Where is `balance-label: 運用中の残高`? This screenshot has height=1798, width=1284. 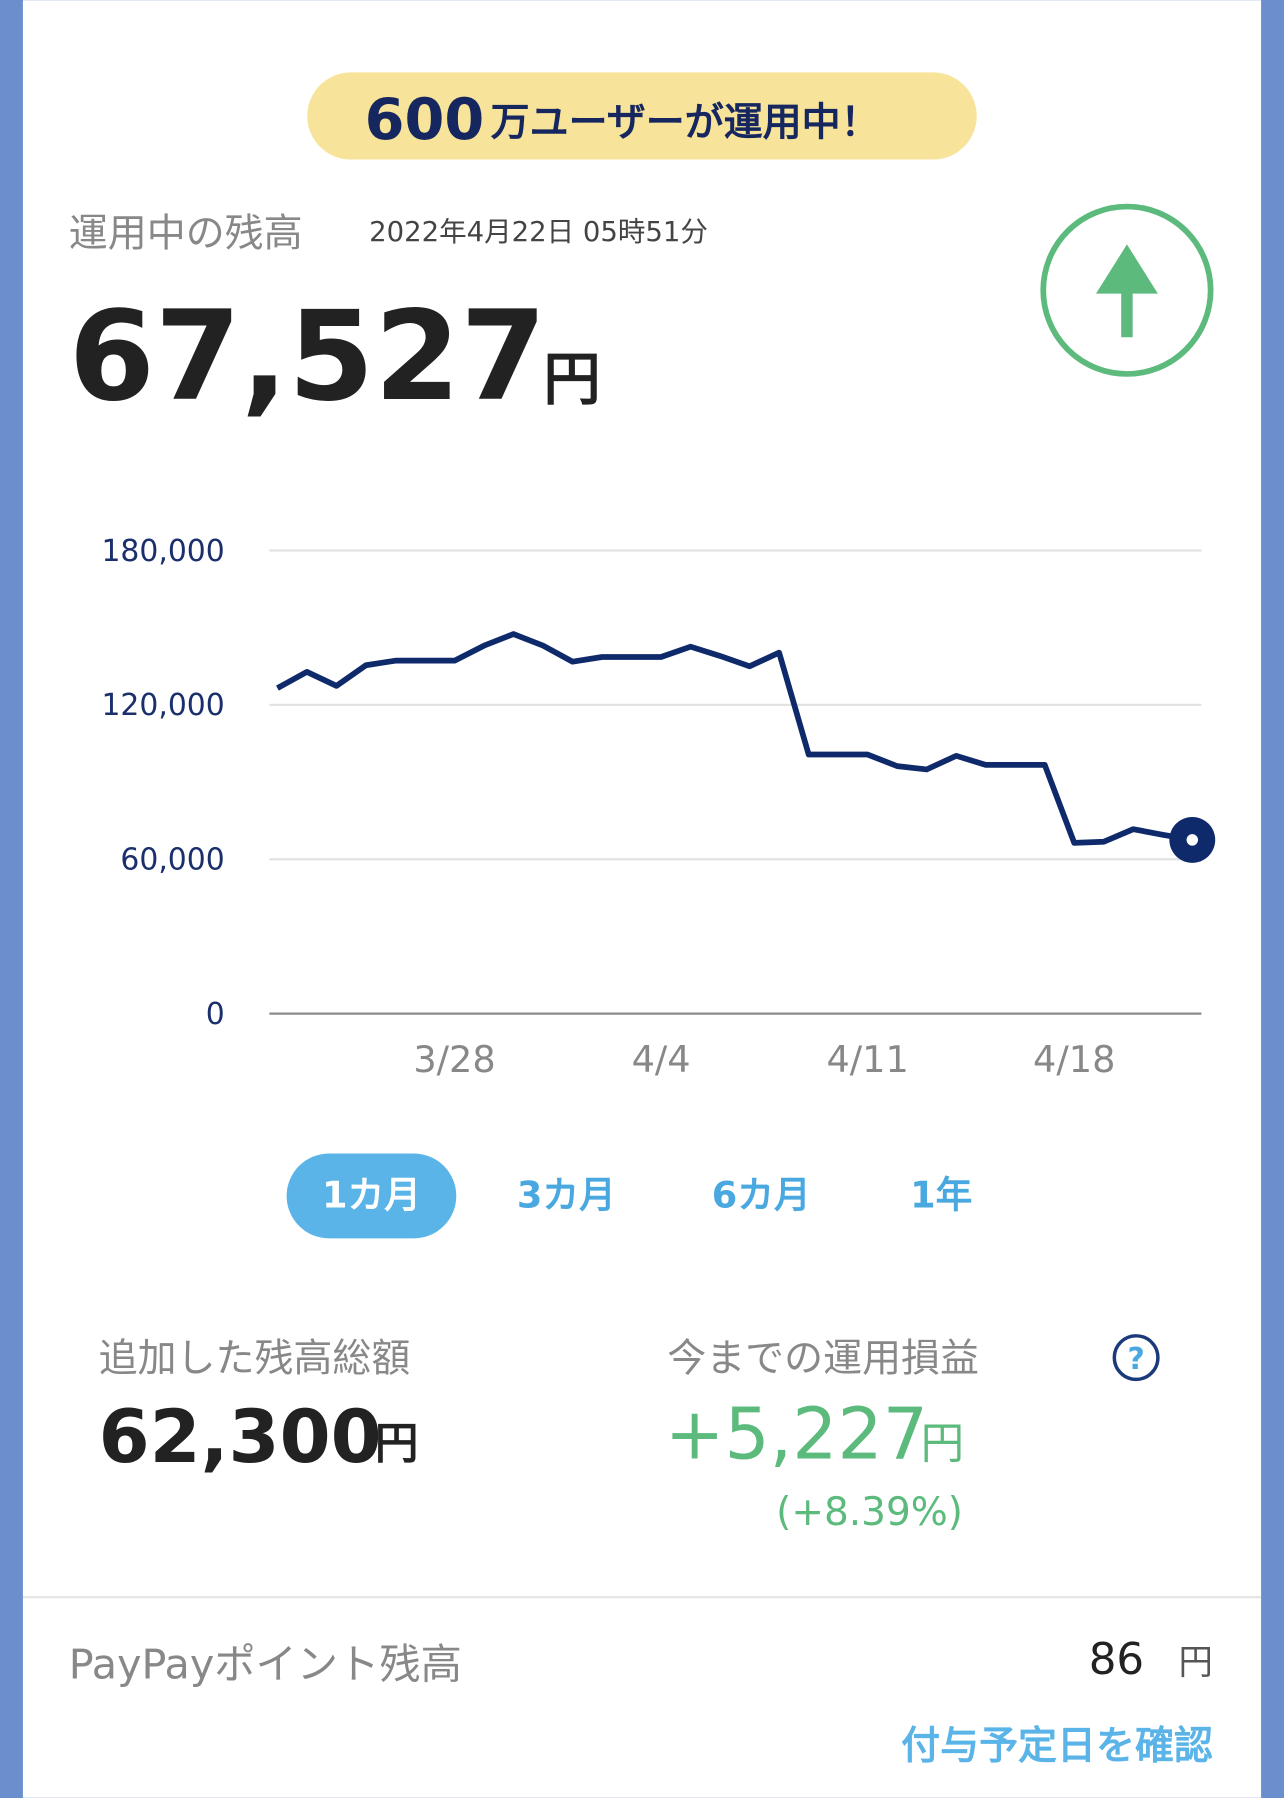 balance-label: 運用中の残高 is located at coordinates (186, 234).